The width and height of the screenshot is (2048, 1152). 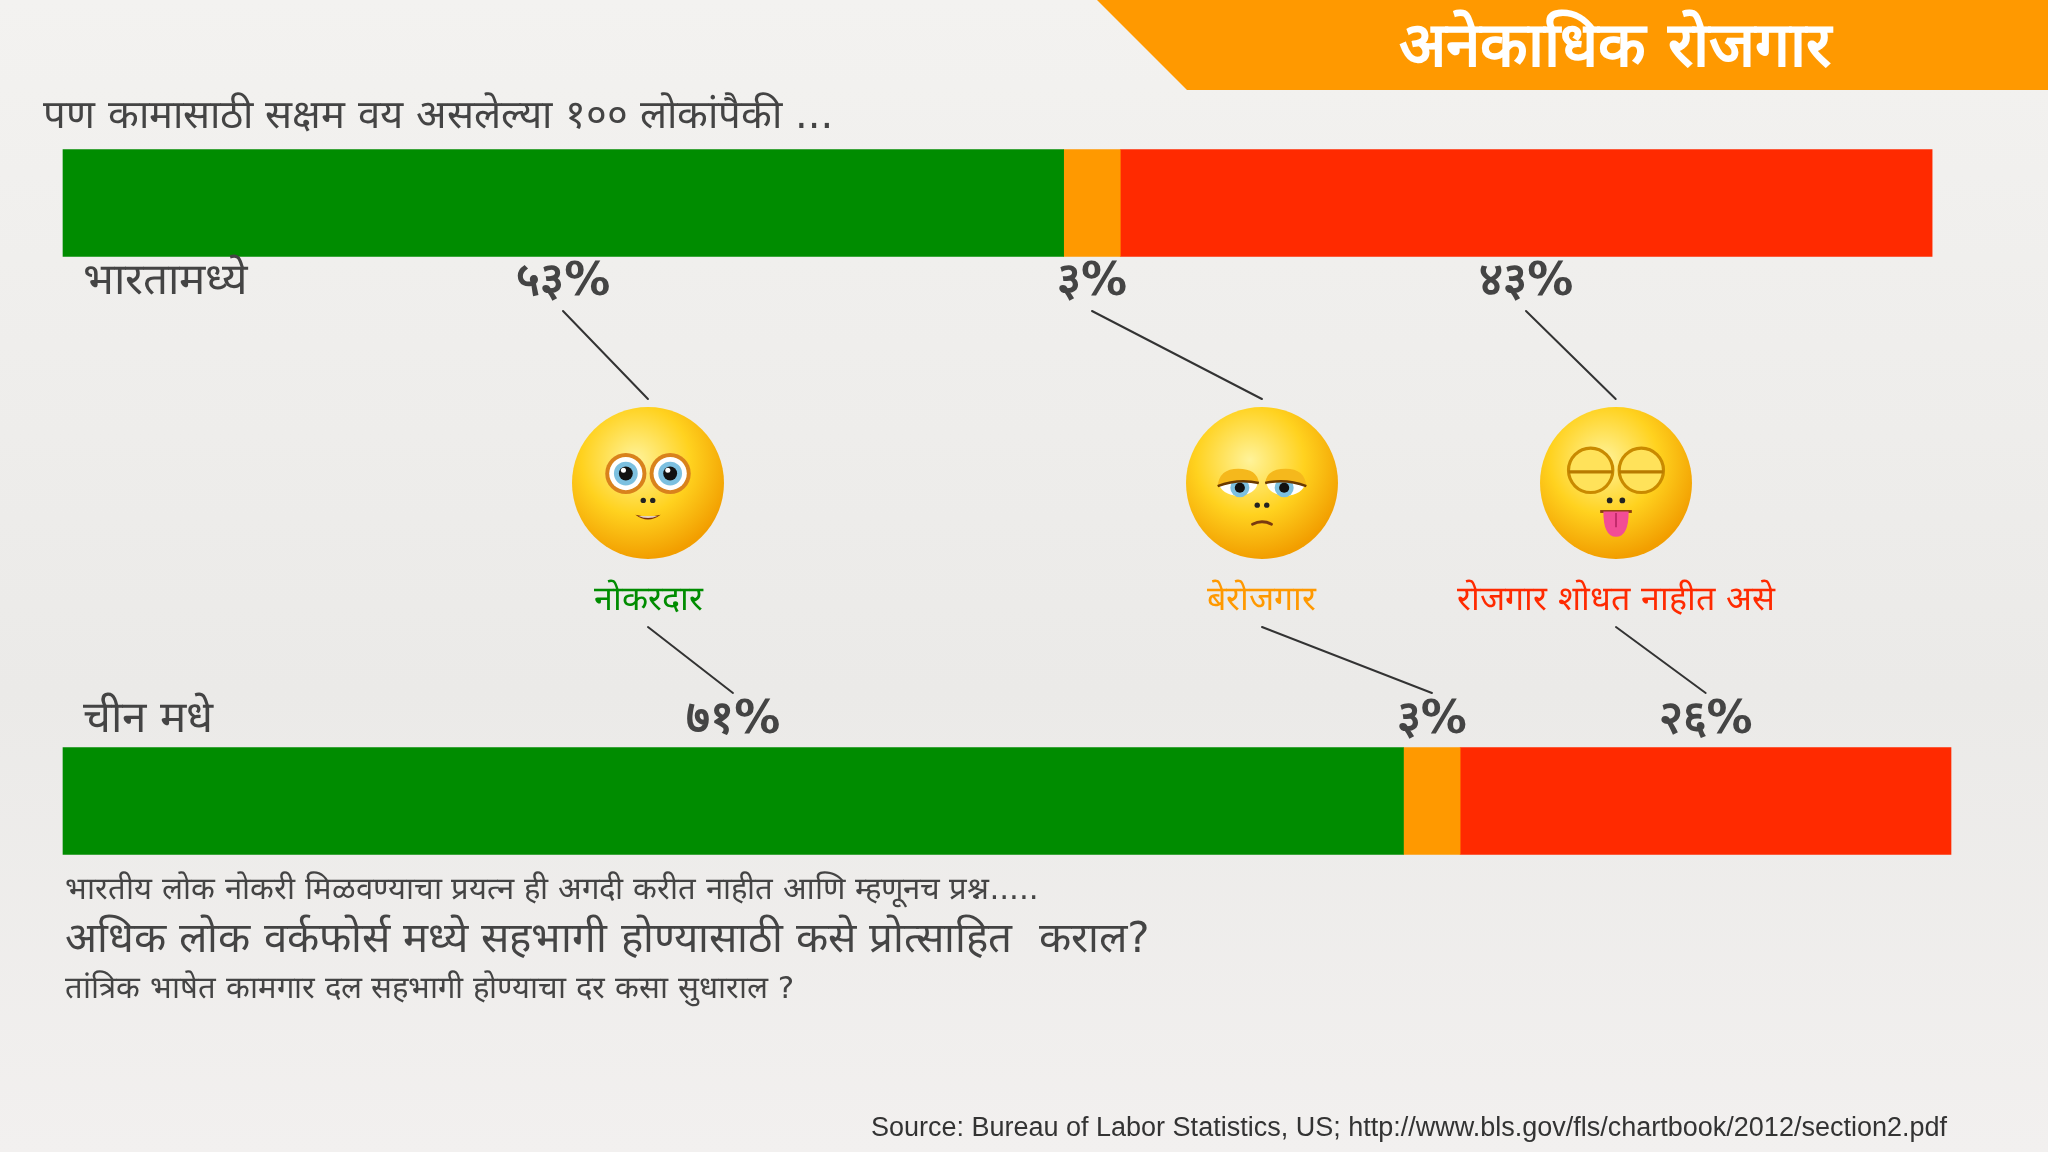 What do you see at coordinates (166, 279) in the screenshot?
I see `y-tick-label: भारतामध्ये` at bounding box center [166, 279].